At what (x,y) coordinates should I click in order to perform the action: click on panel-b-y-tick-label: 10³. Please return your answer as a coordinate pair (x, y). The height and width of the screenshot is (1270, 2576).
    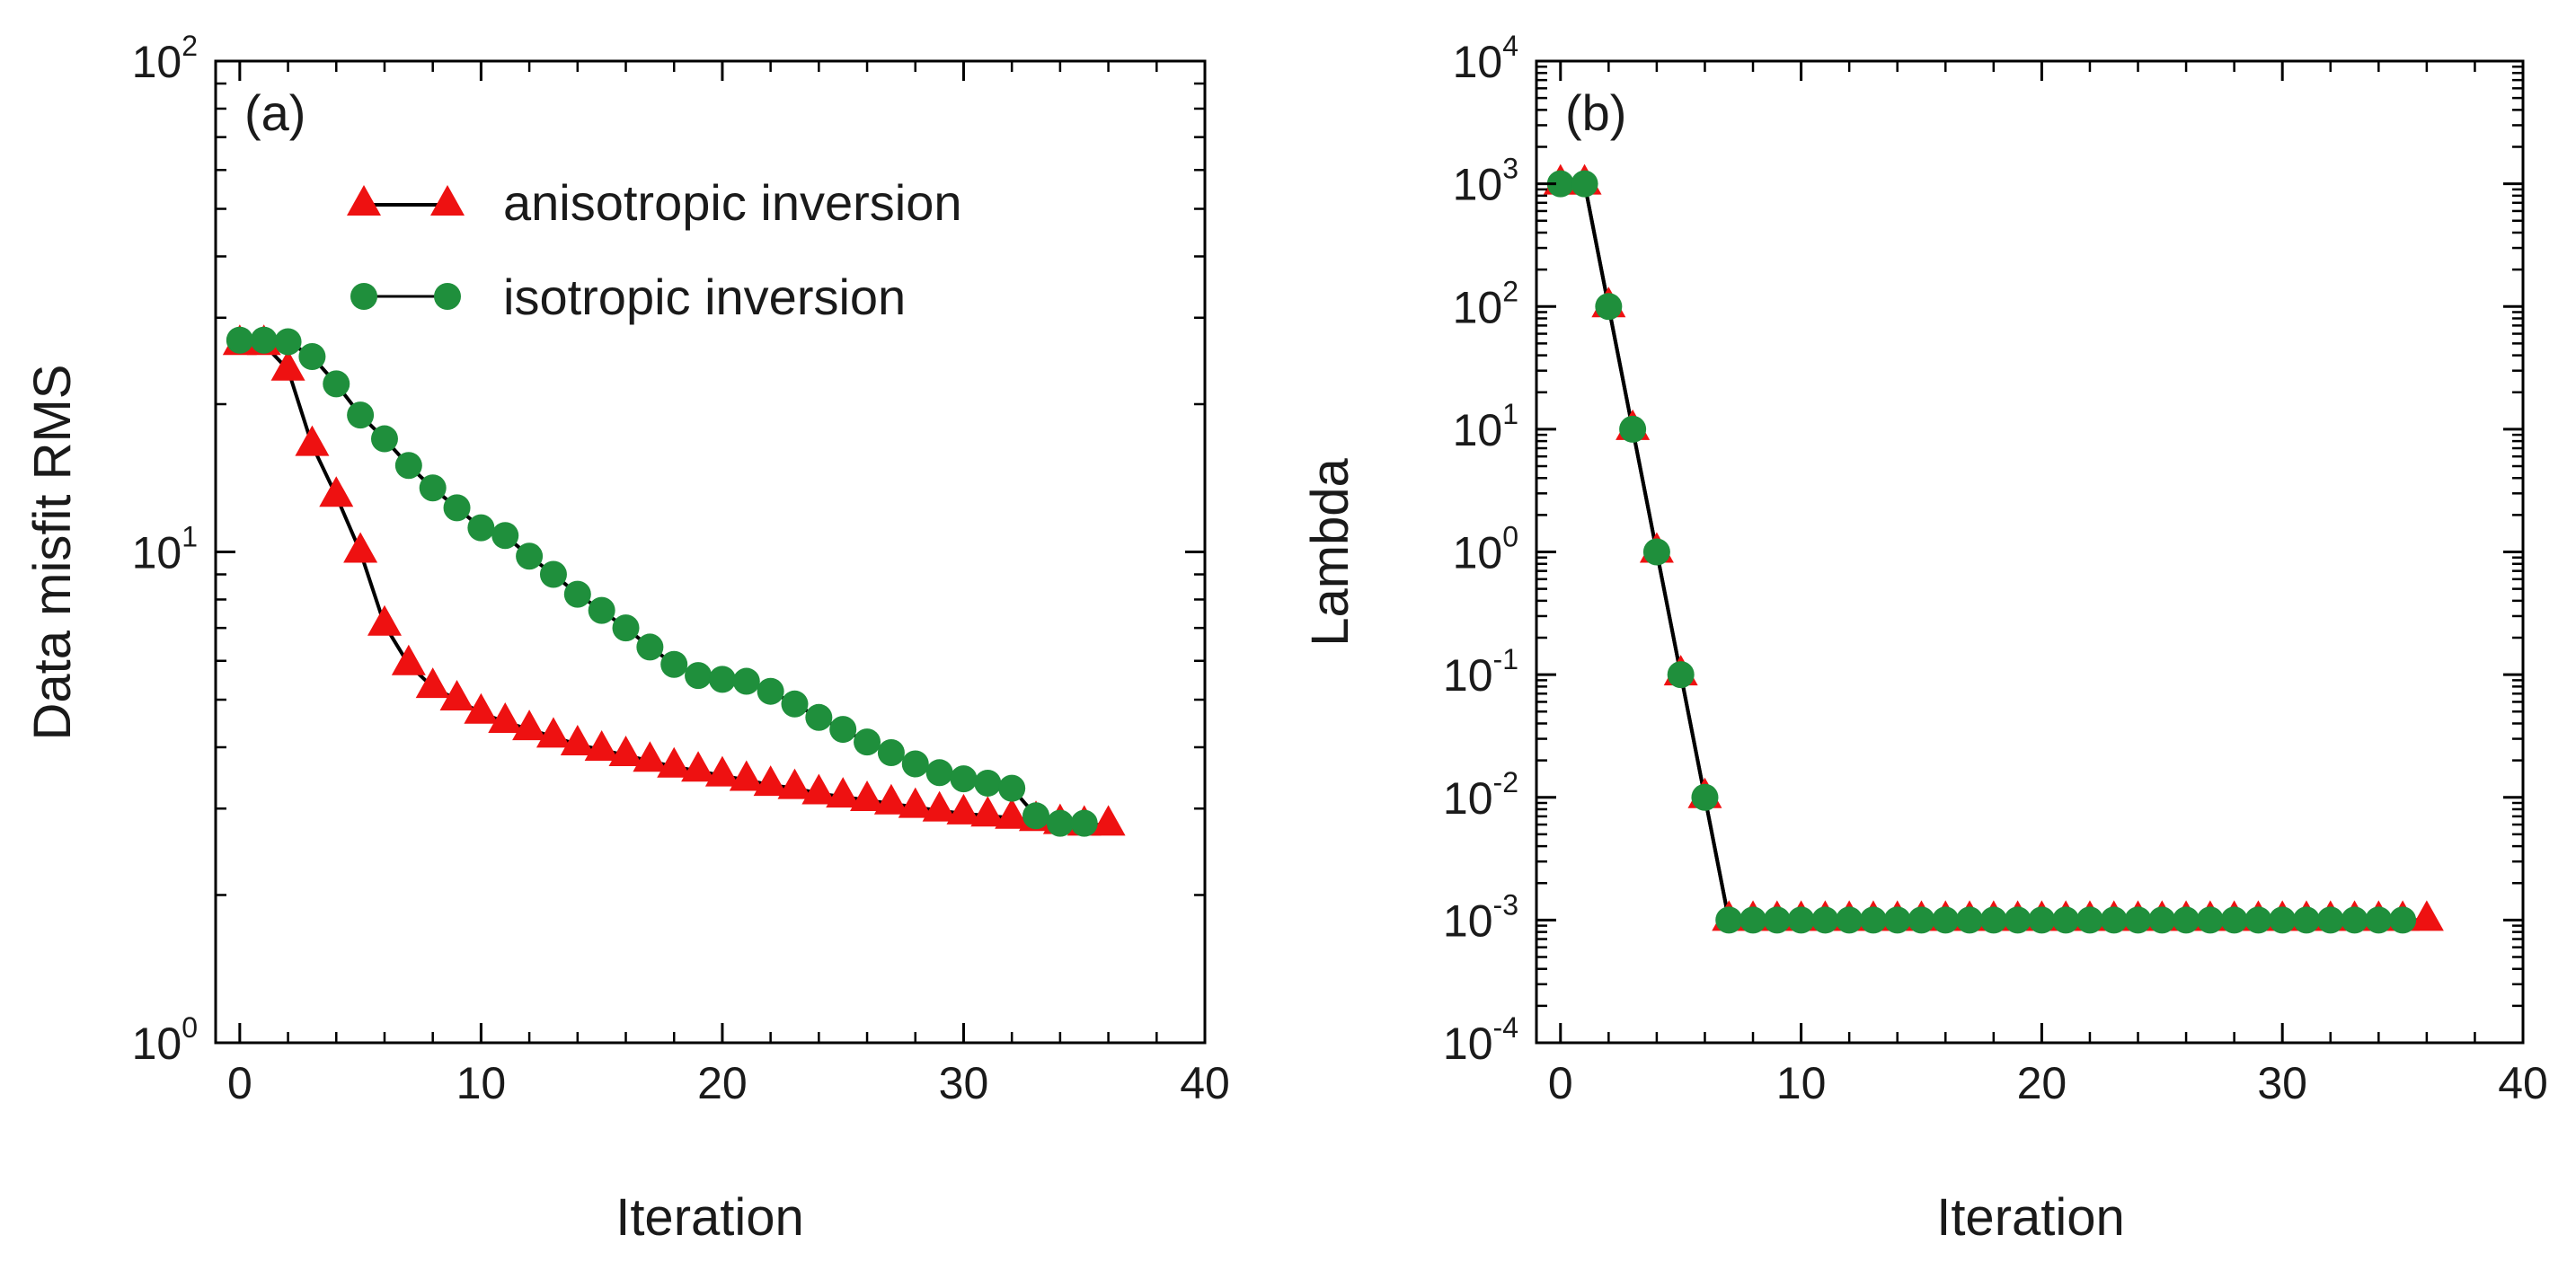
    Looking at the image, I should click on (1486, 182).